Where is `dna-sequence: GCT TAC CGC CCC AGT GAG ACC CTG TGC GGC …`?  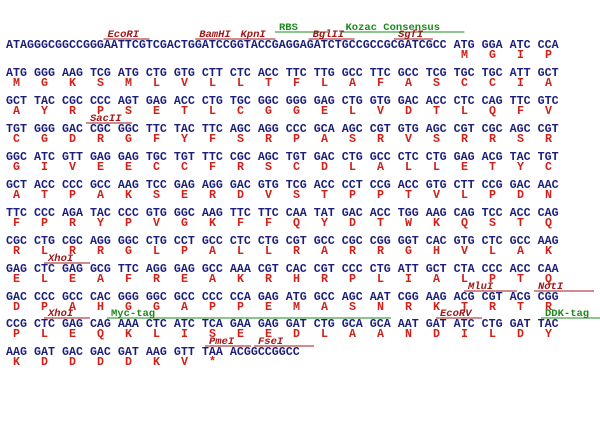
dna-sequence: GCT TAC CGC CCC AGT GAG ACC CTG TGC GGC … is located at coordinates (282, 101).